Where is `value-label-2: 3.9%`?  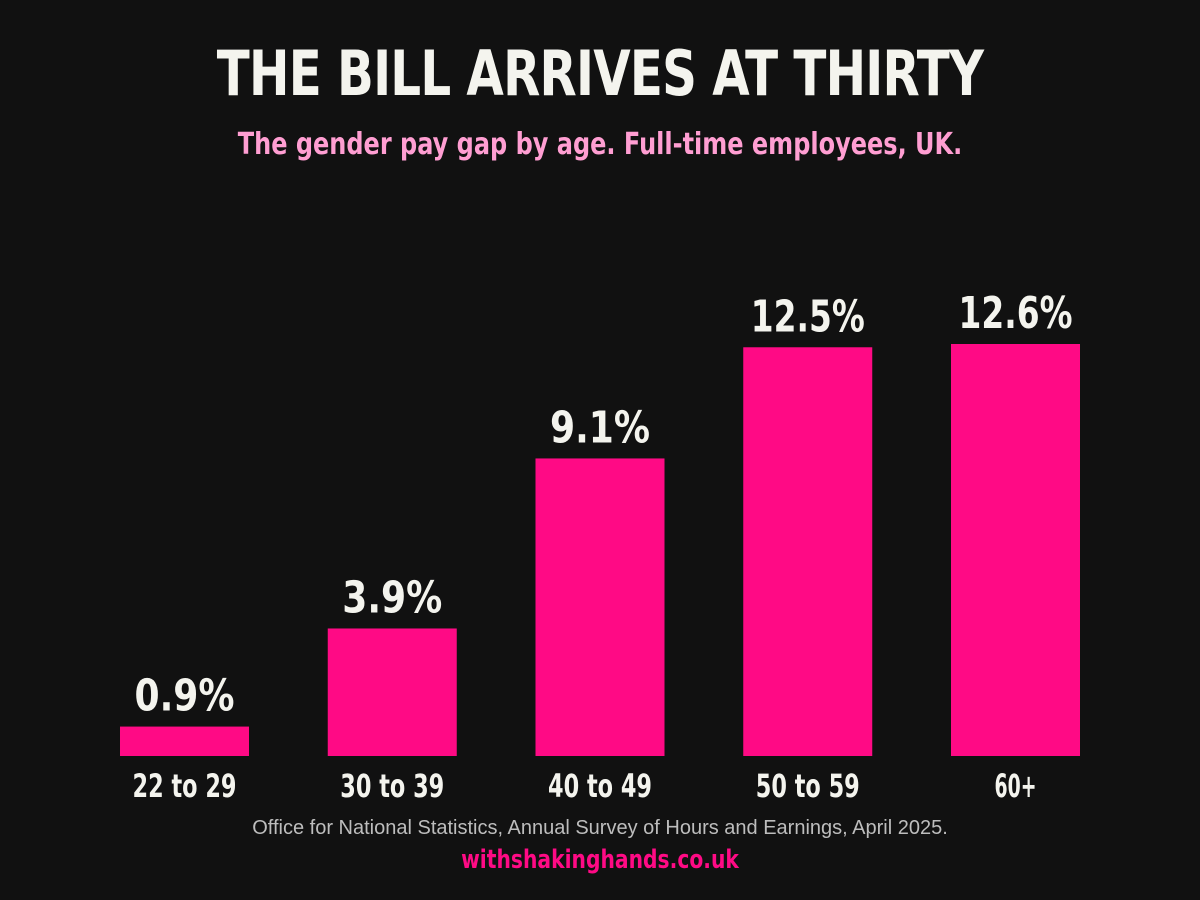 value-label-2: 3.9% is located at coordinates (392, 597).